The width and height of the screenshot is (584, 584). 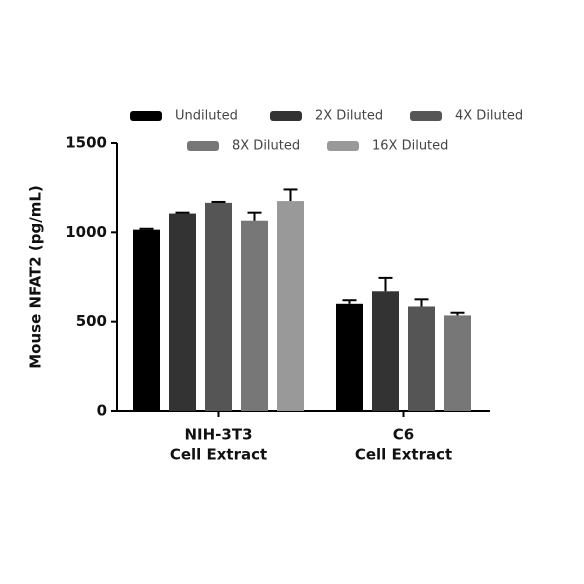 What do you see at coordinates (36, 277) in the screenshot?
I see `y-axis-label: Mouse NFAT2 (pg/mL)` at bounding box center [36, 277].